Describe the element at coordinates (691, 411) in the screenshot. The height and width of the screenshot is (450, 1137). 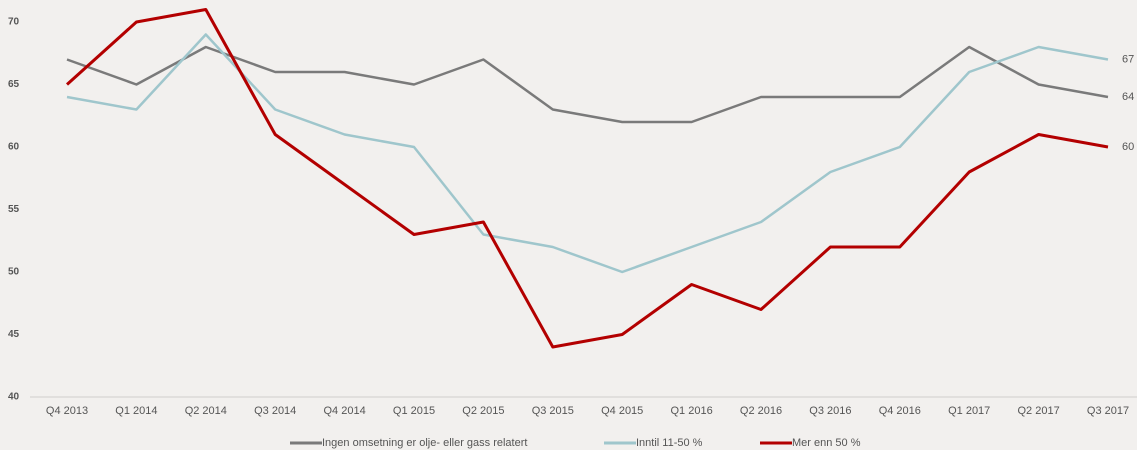
I see `x-tick-label: Q1 2016` at that location.